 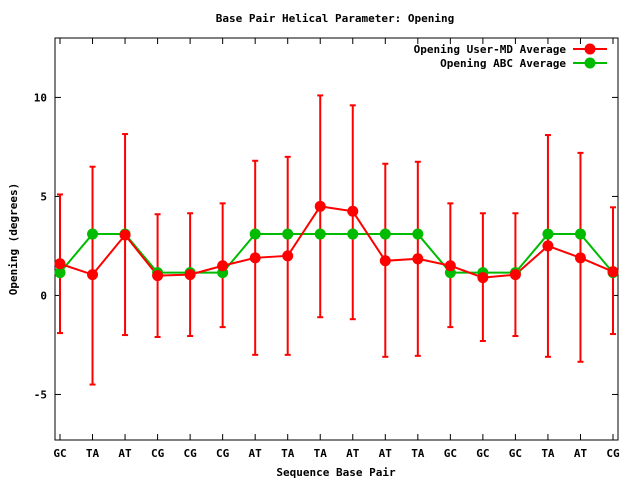 I want to click on y-tick-label: -5, so click(x=40, y=394).